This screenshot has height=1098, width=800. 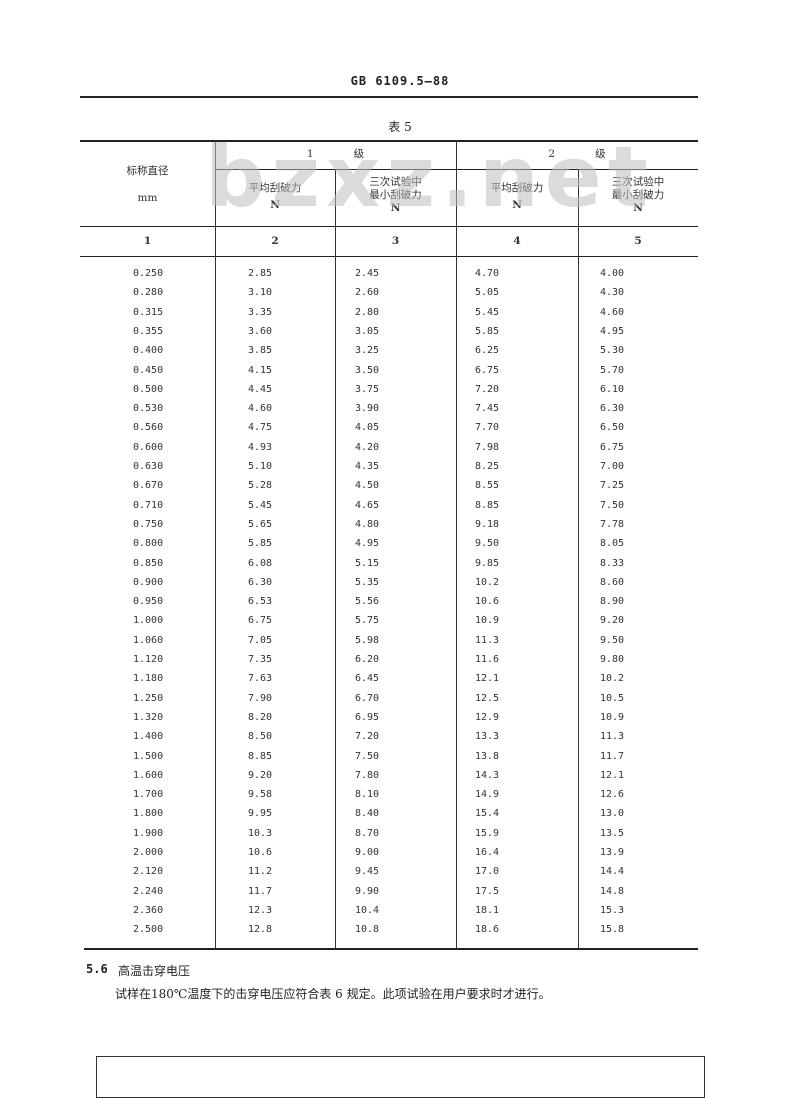 What do you see at coordinates (260, 930) in the screenshot?
I see `table-cell: 12.8` at bounding box center [260, 930].